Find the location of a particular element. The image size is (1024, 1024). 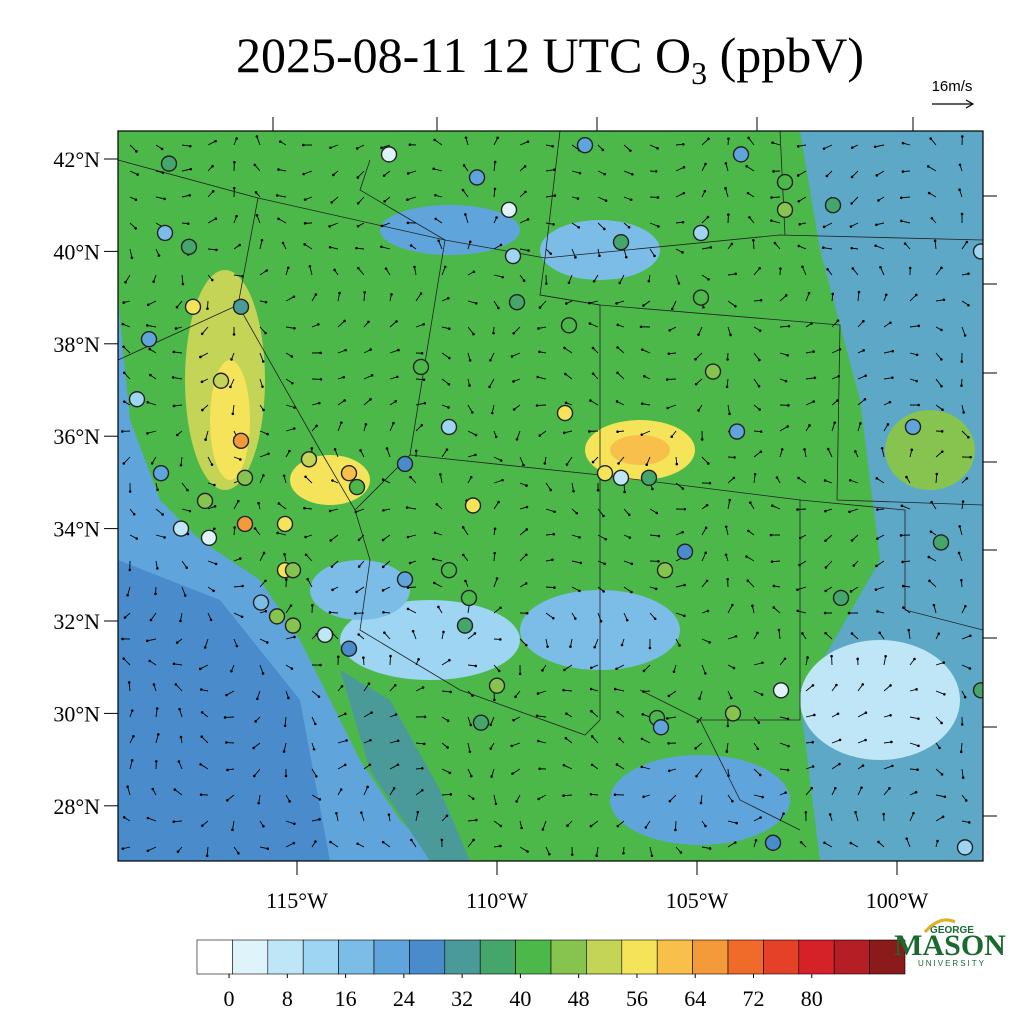

title-sub: 3 is located at coordinates (699, 73).